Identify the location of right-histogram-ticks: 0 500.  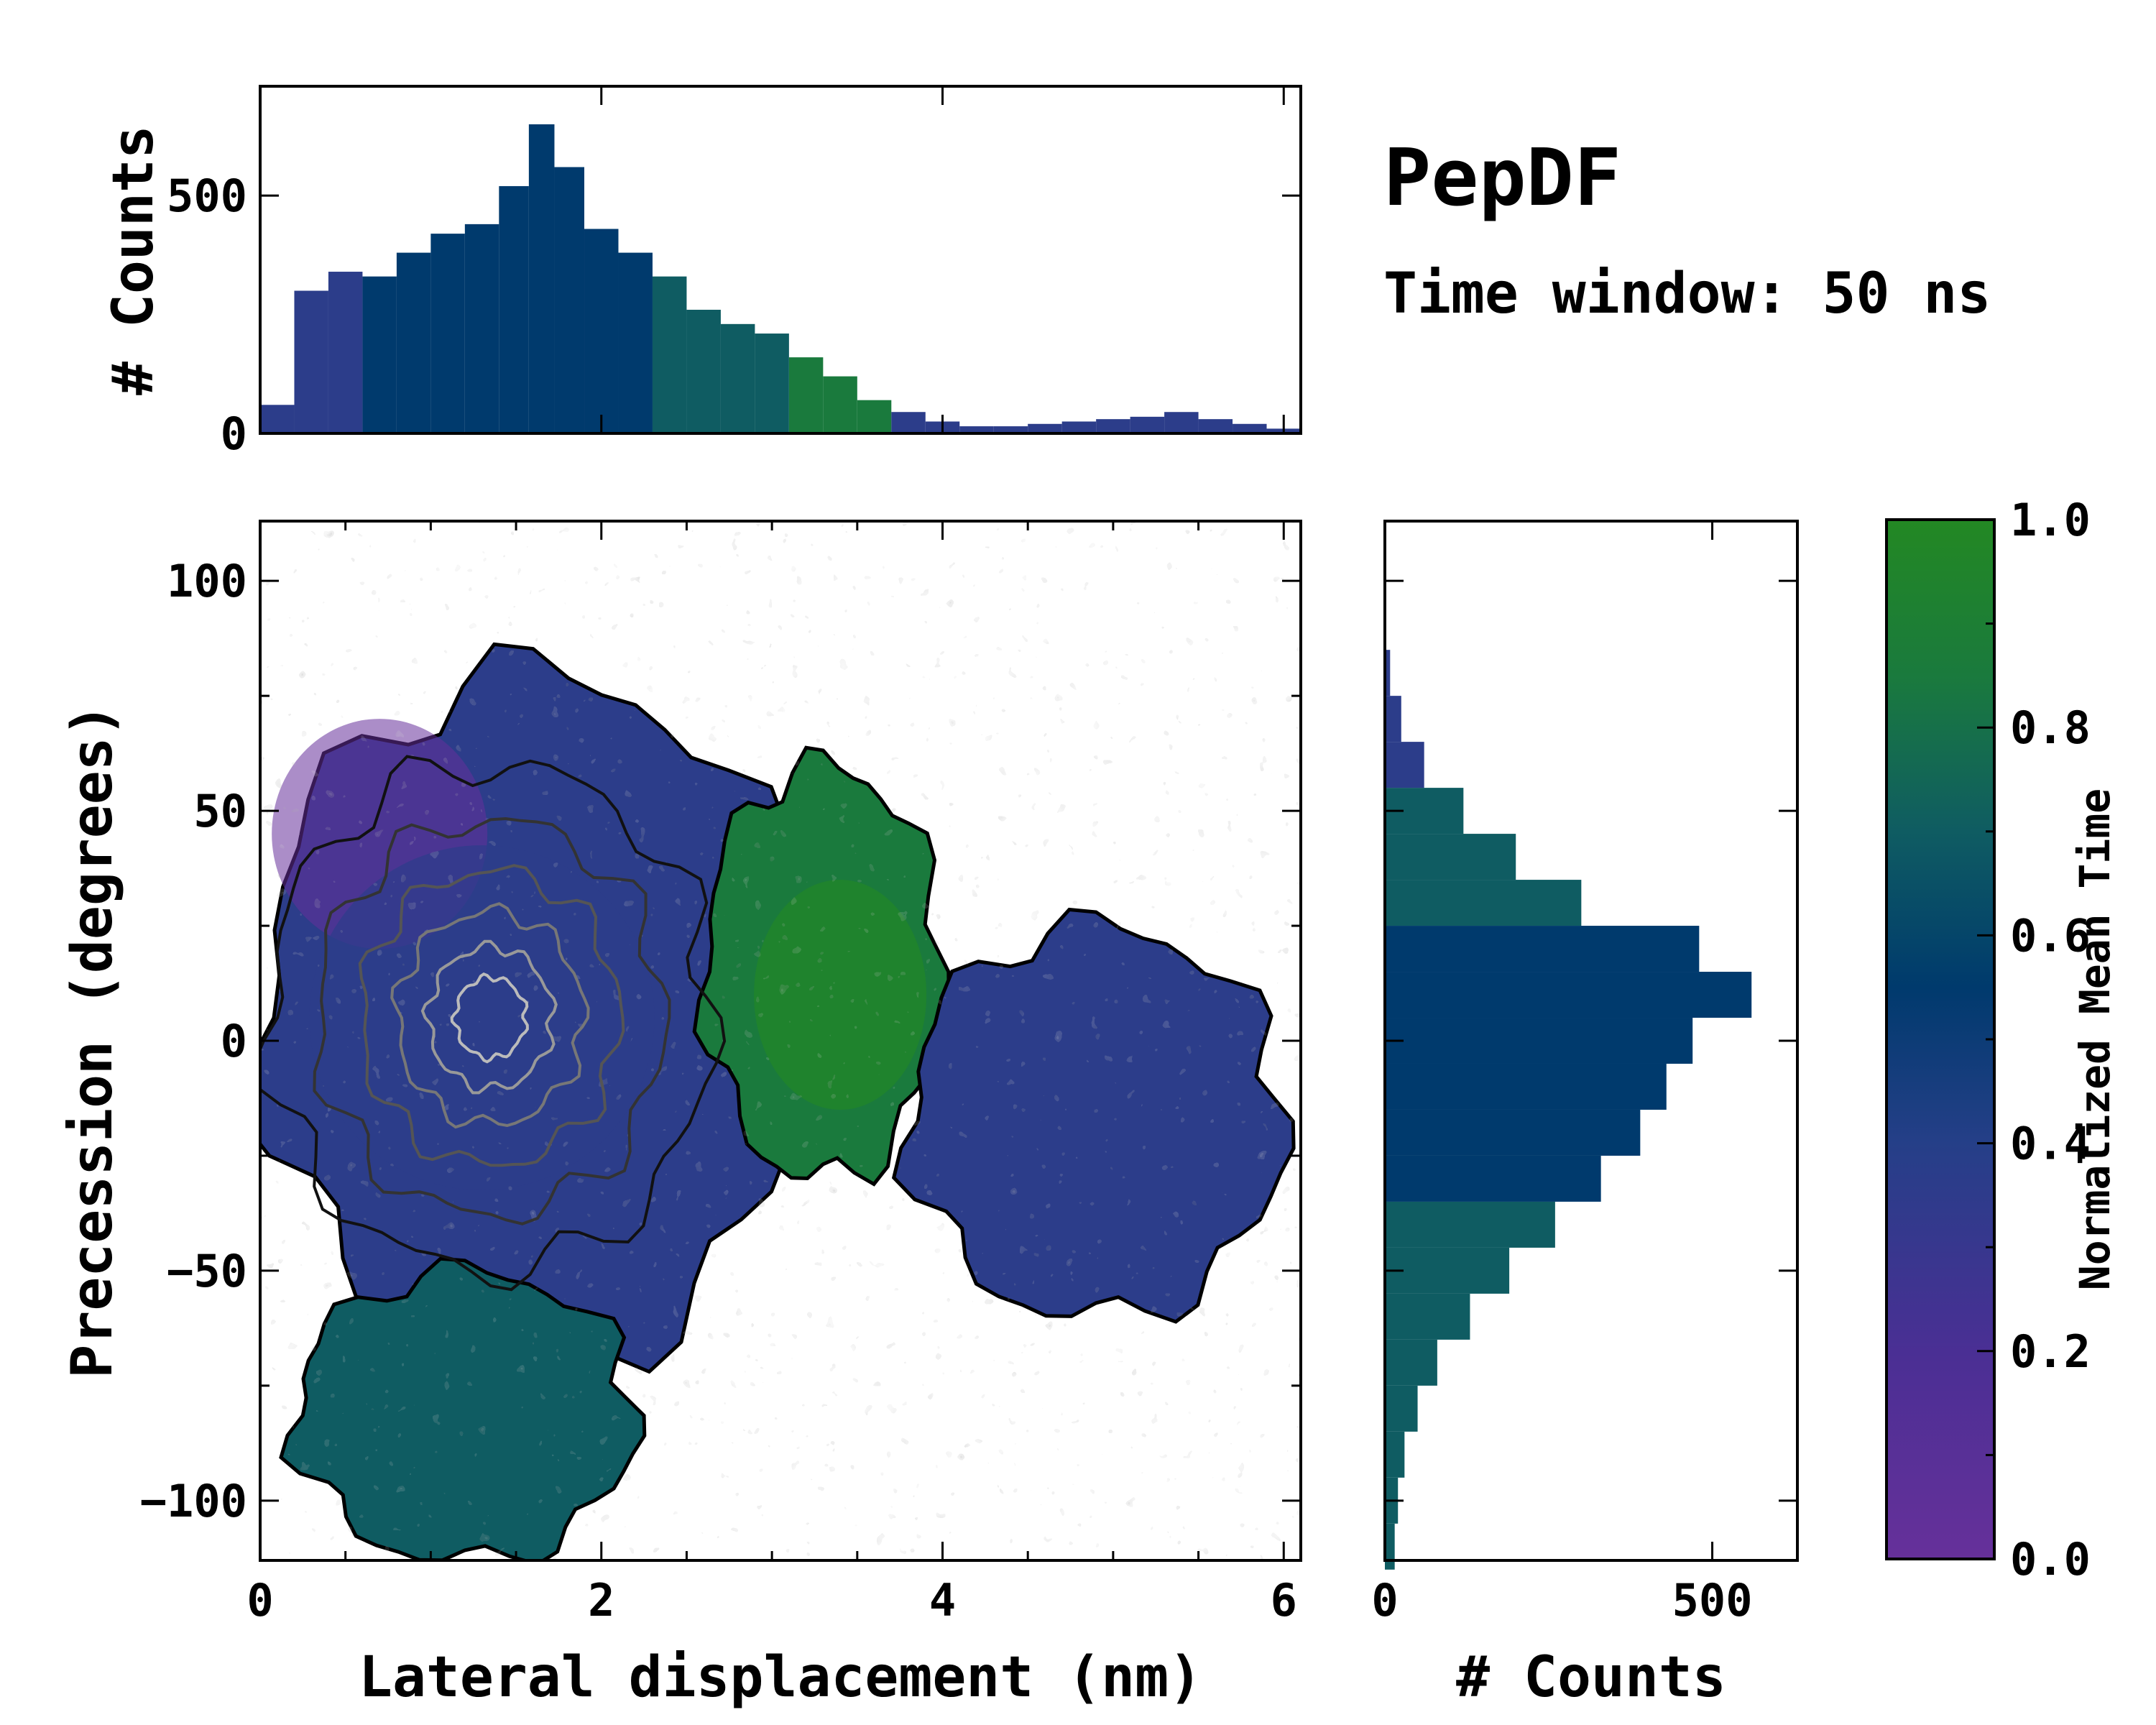
(1584, 1074).